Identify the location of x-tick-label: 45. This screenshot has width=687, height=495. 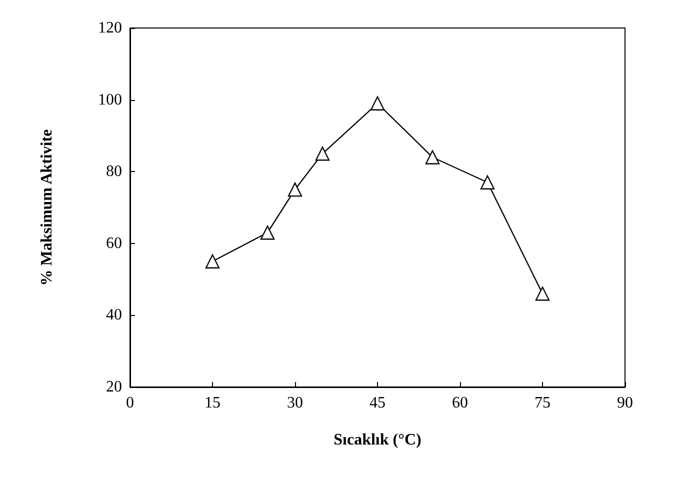
(378, 403).